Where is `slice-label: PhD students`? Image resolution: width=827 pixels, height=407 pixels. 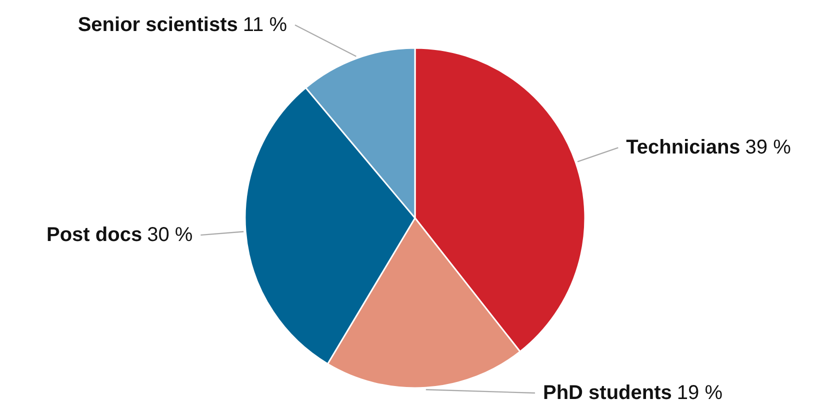 slice-label: PhD students is located at coordinates (607, 393).